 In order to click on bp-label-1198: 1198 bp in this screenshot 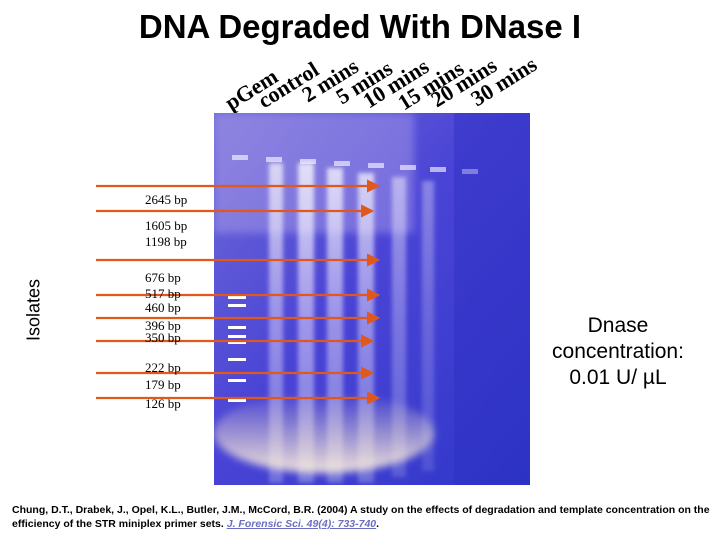, I will do `click(166, 241)`.